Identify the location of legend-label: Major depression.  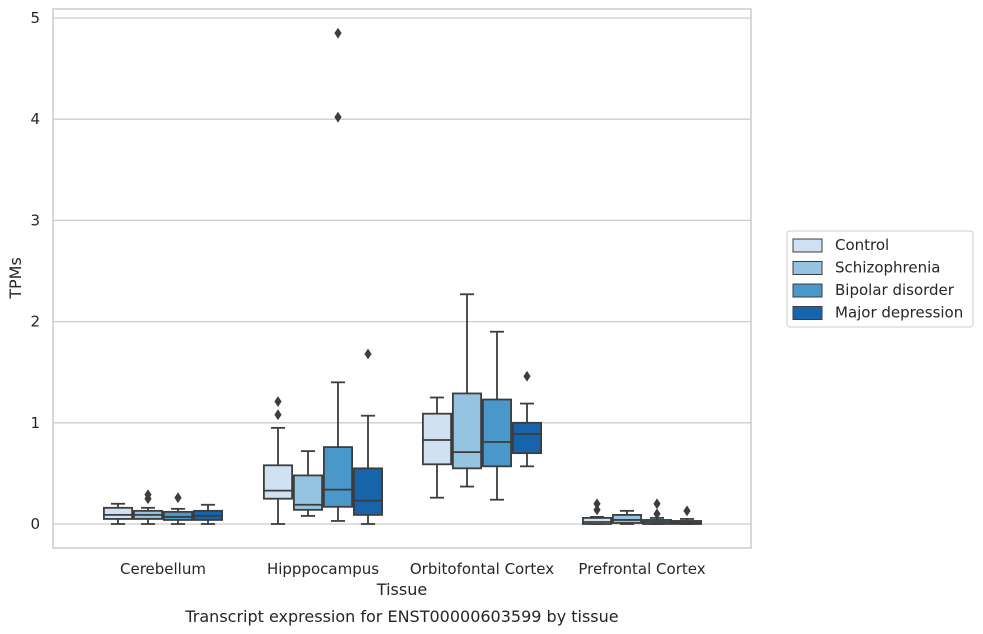
(899, 313).